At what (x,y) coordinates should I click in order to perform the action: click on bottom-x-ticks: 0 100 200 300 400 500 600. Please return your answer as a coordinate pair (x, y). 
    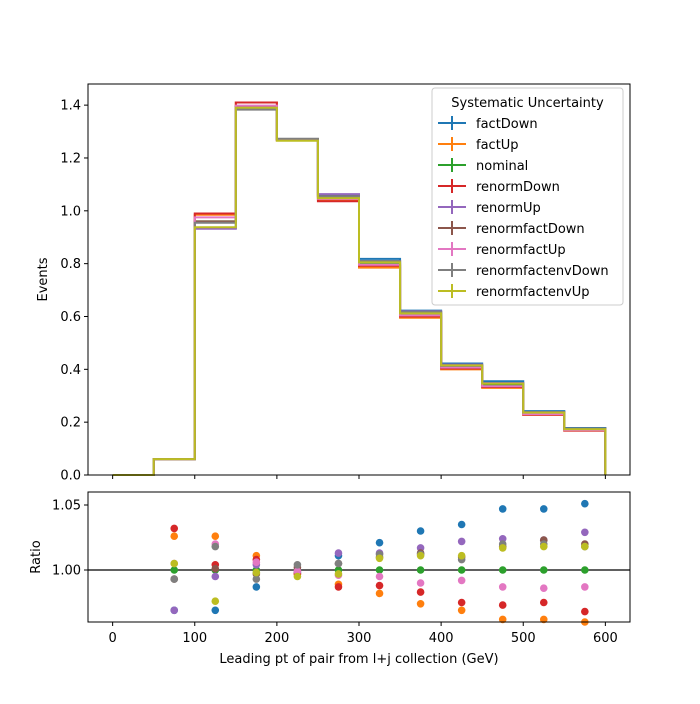
    Looking at the image, I should click on (363, 634).